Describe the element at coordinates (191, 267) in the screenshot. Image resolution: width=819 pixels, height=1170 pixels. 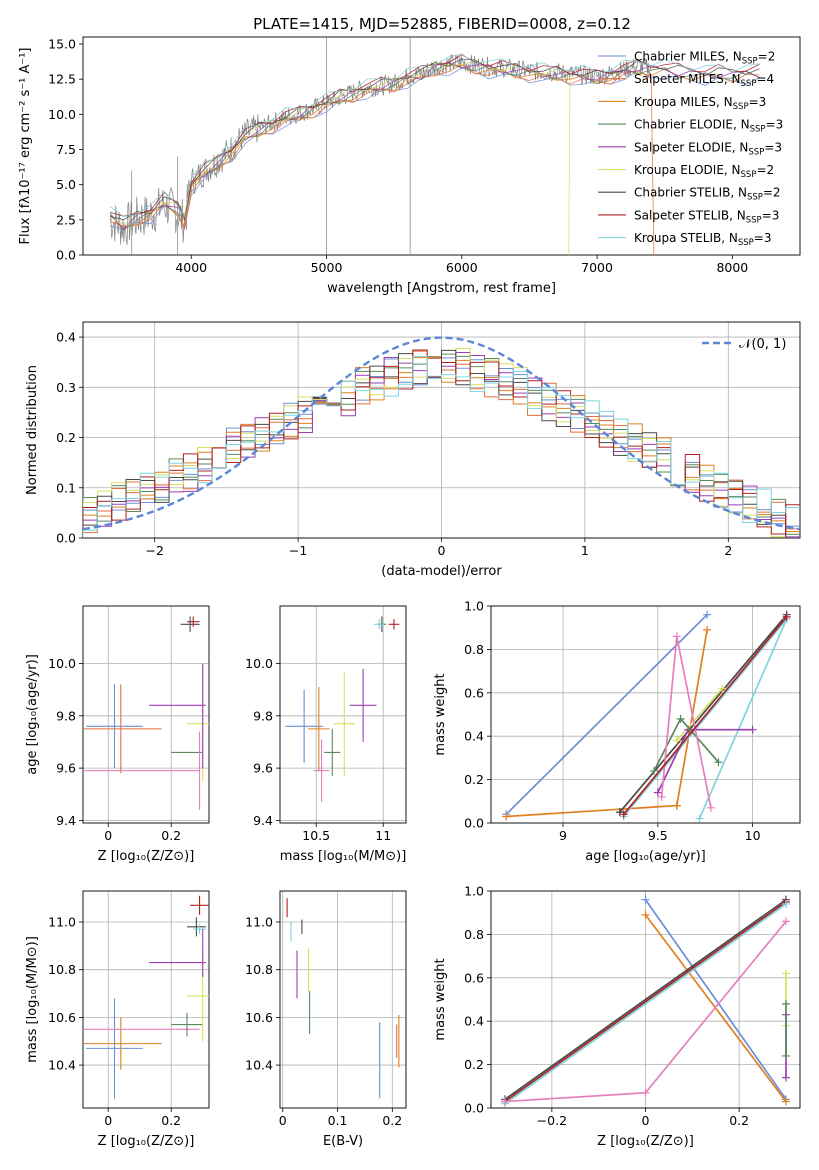
I see `x-tick-label: 4000` at that location.